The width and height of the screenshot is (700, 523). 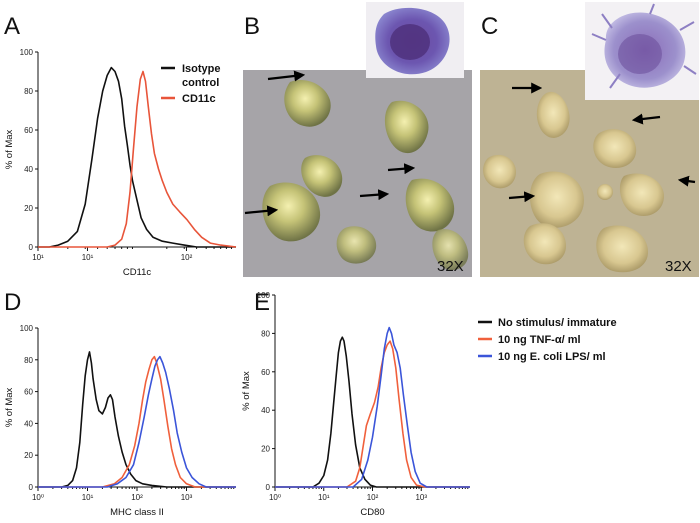 I want to click on magnification-c: 32X, so click(x=678, y=266).